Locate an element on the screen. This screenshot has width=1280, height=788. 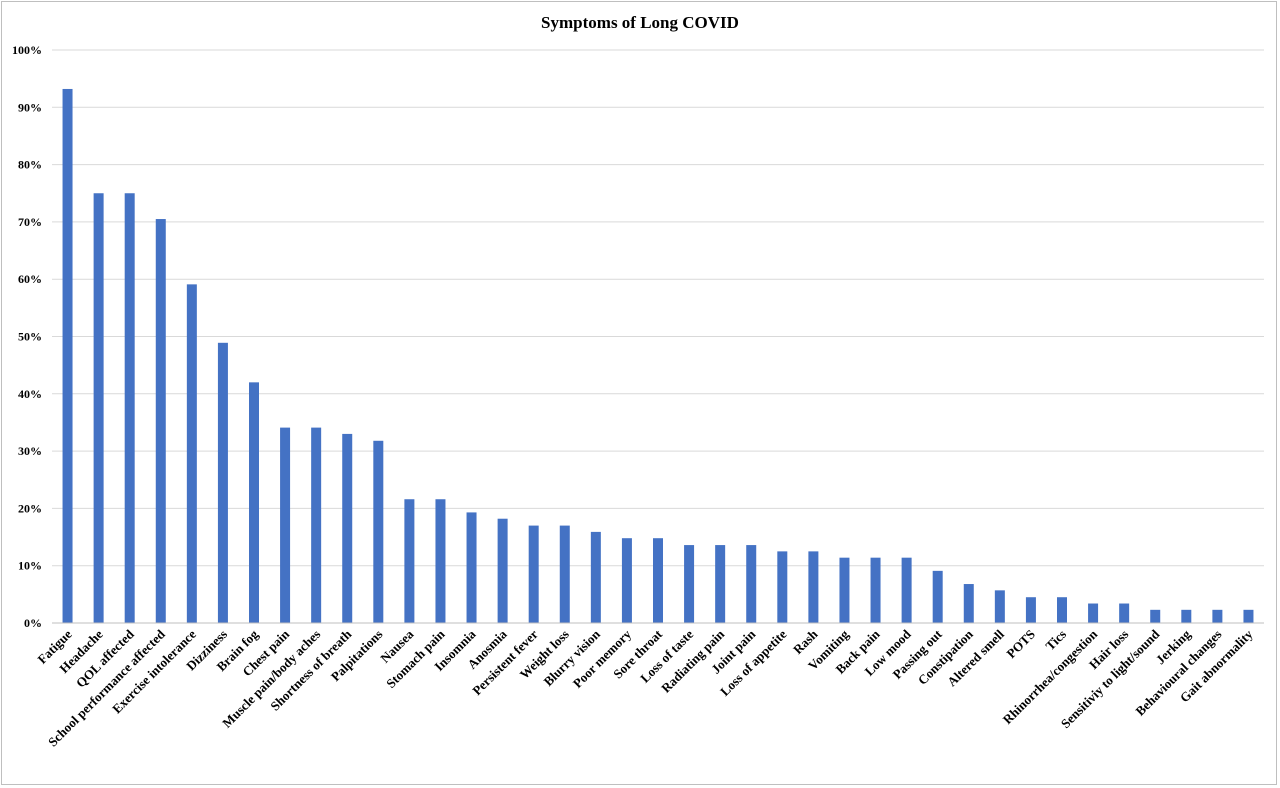
y-tick-label: 40% is located at coordinates (30, 394).